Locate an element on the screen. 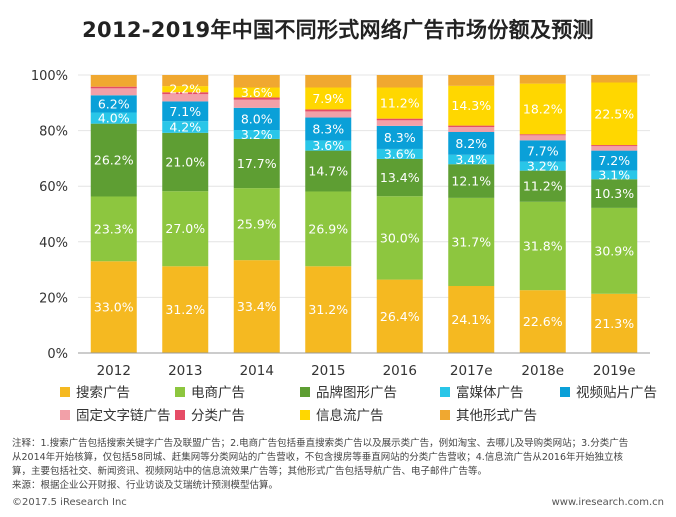 This screenshot has height=517, width=676. data-label: 23.3% is located at coordinates (114, 228).